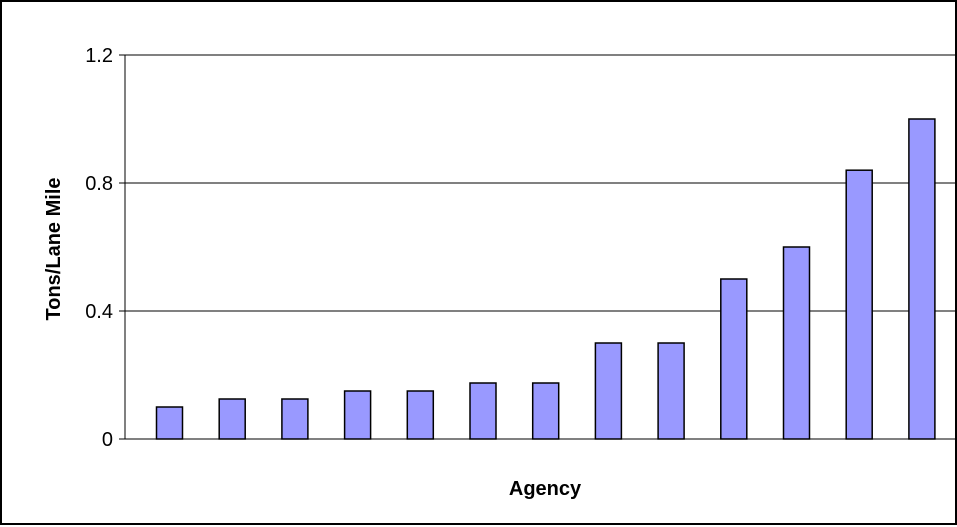 The image size is (957, 527). I want to click on y-tick-label: 0.8, so click(99, 184).